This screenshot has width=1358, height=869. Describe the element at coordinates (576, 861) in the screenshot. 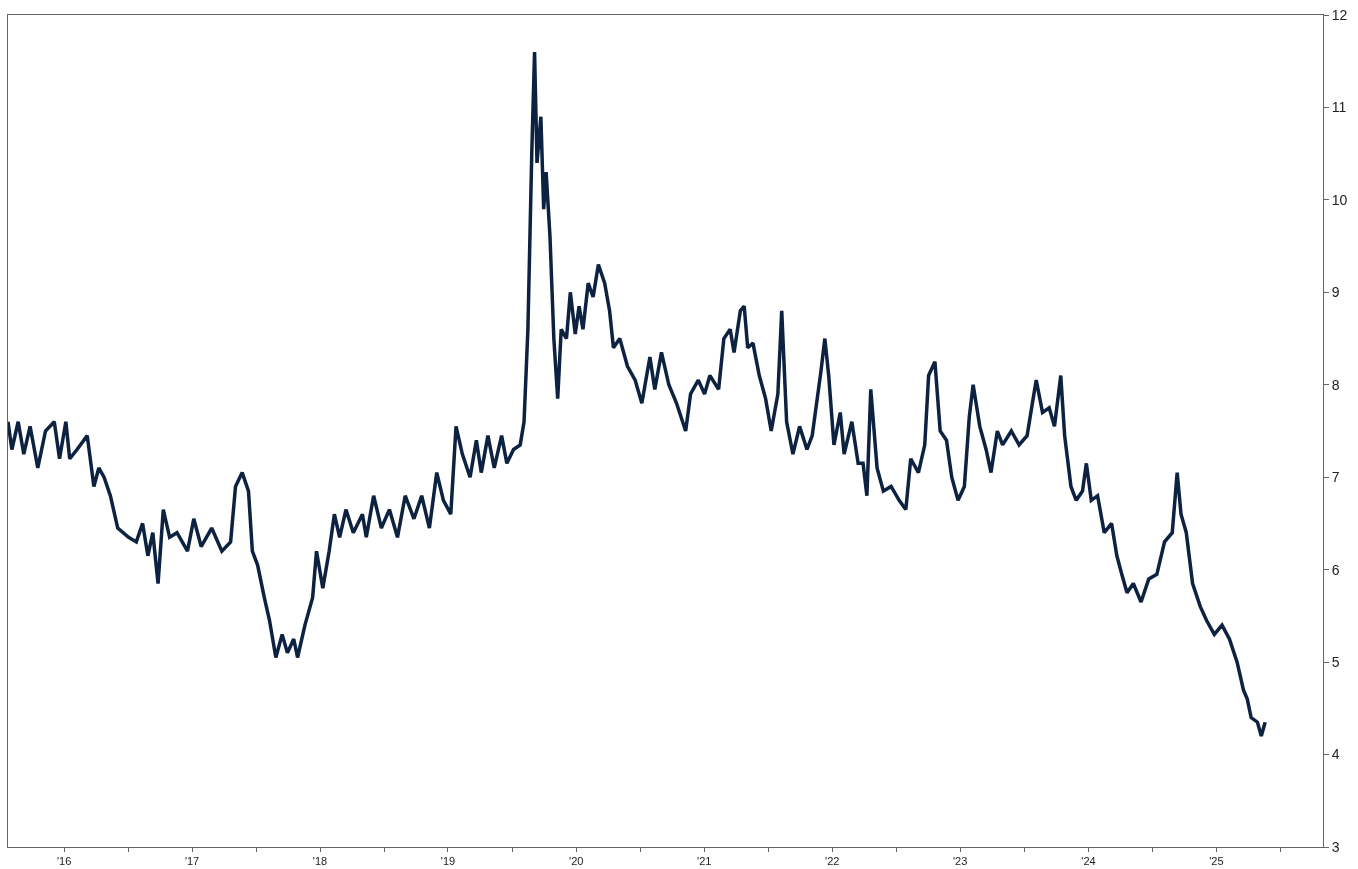

I see `x-tick-label: '20` at that location.